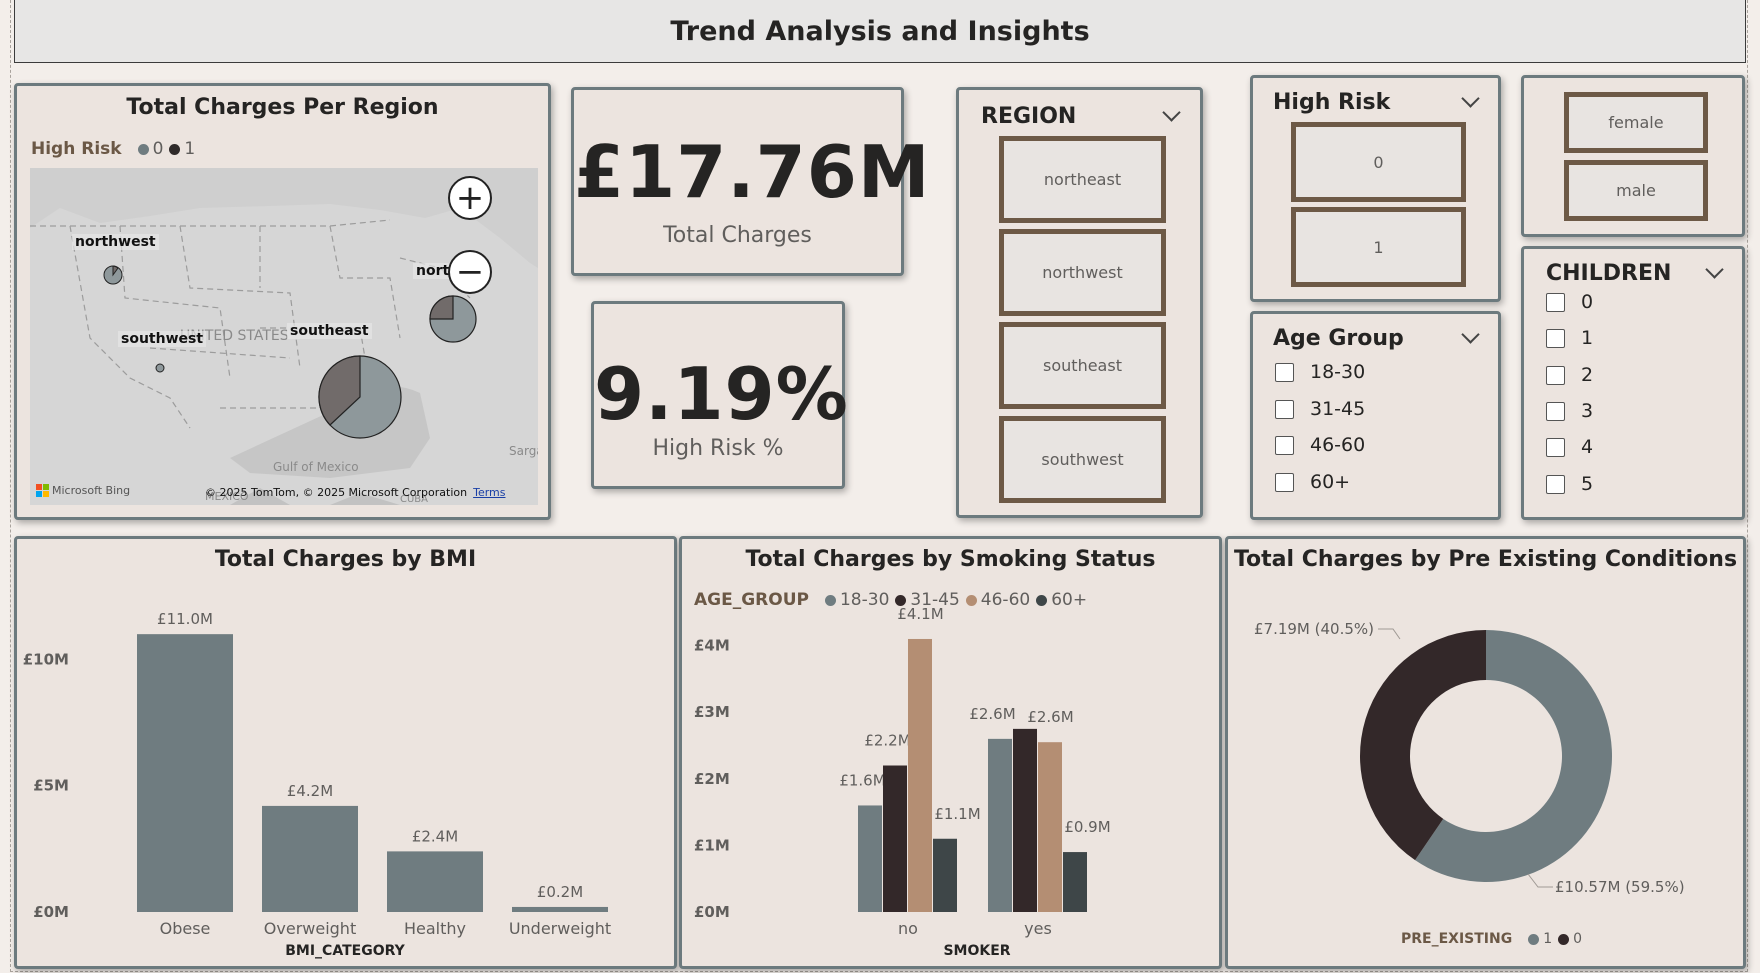  What do you see at coordinates (345, 559) in the screenshot?
I see `bmi-chart-title: Total Charges by BMI` at bounding box center [345, 559].